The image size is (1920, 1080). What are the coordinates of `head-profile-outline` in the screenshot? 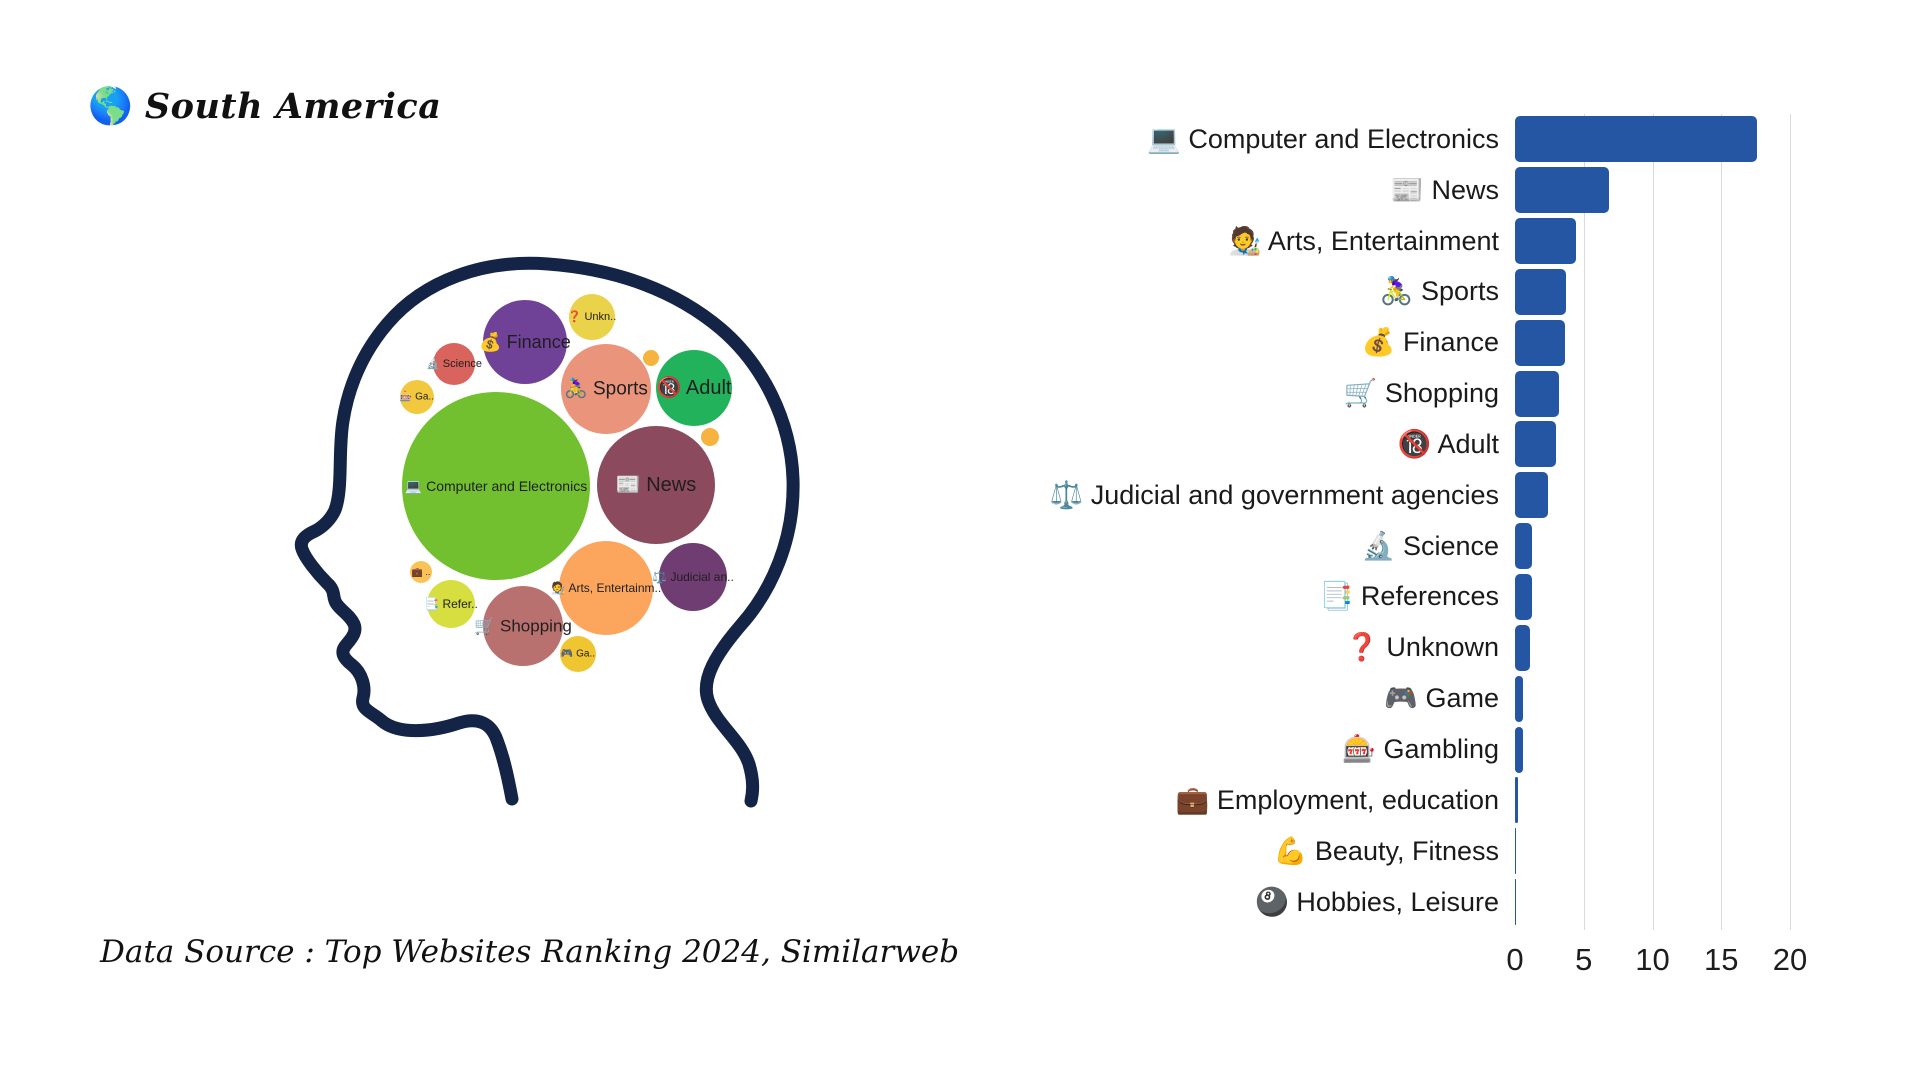 It's located at (547, 532).